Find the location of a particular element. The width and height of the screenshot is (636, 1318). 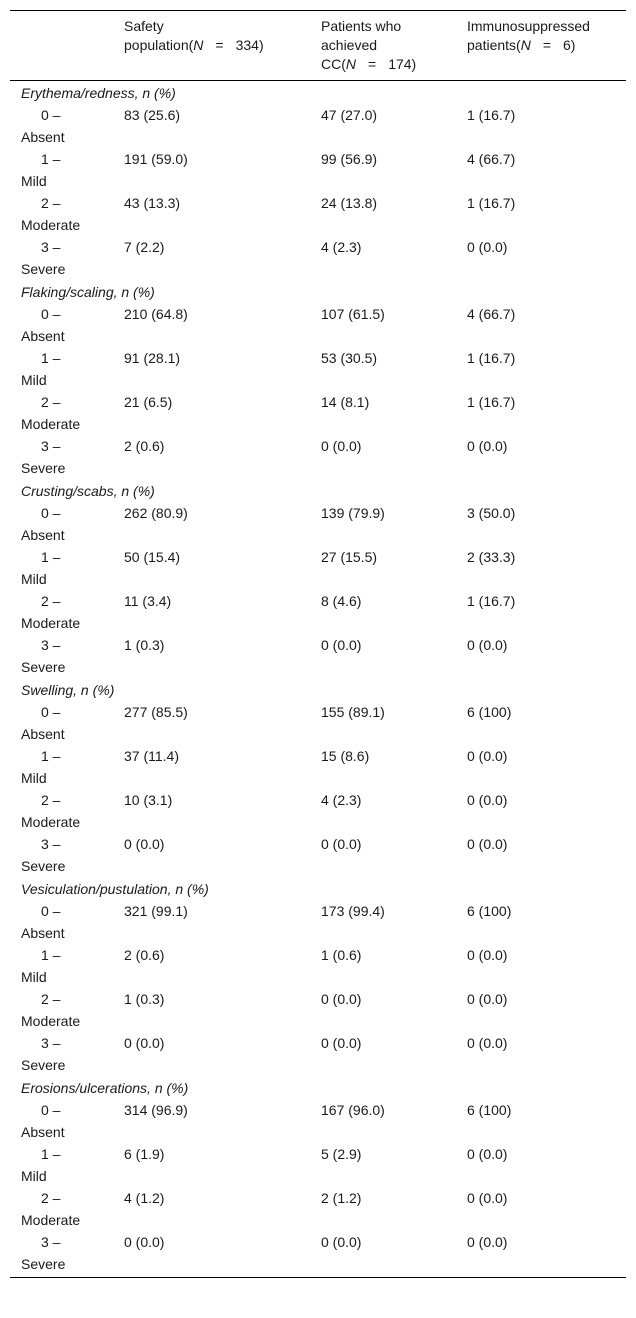

immunosuppressed-cell: 4 (66.7) is located at coordinates (491, 314).